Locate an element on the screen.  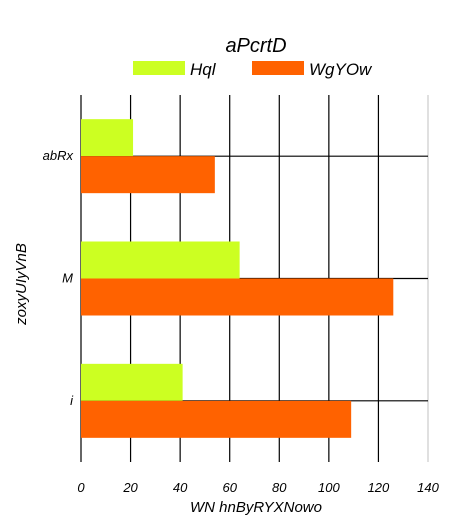
y-tick-label-2: i is located at coordinates (72, 400).